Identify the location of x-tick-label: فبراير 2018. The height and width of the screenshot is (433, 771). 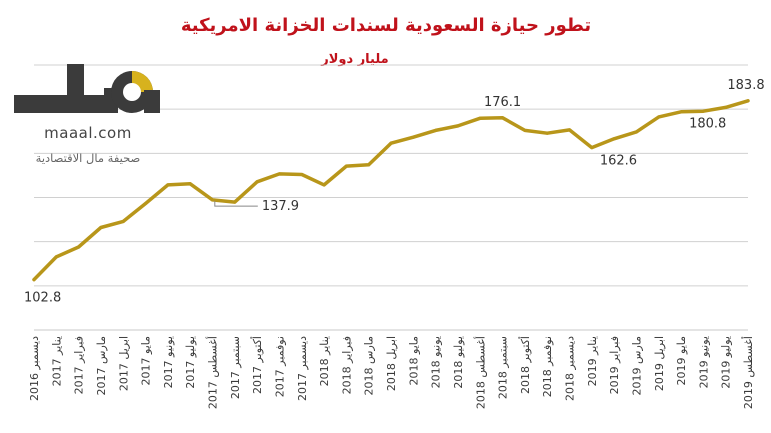
(346, 365).